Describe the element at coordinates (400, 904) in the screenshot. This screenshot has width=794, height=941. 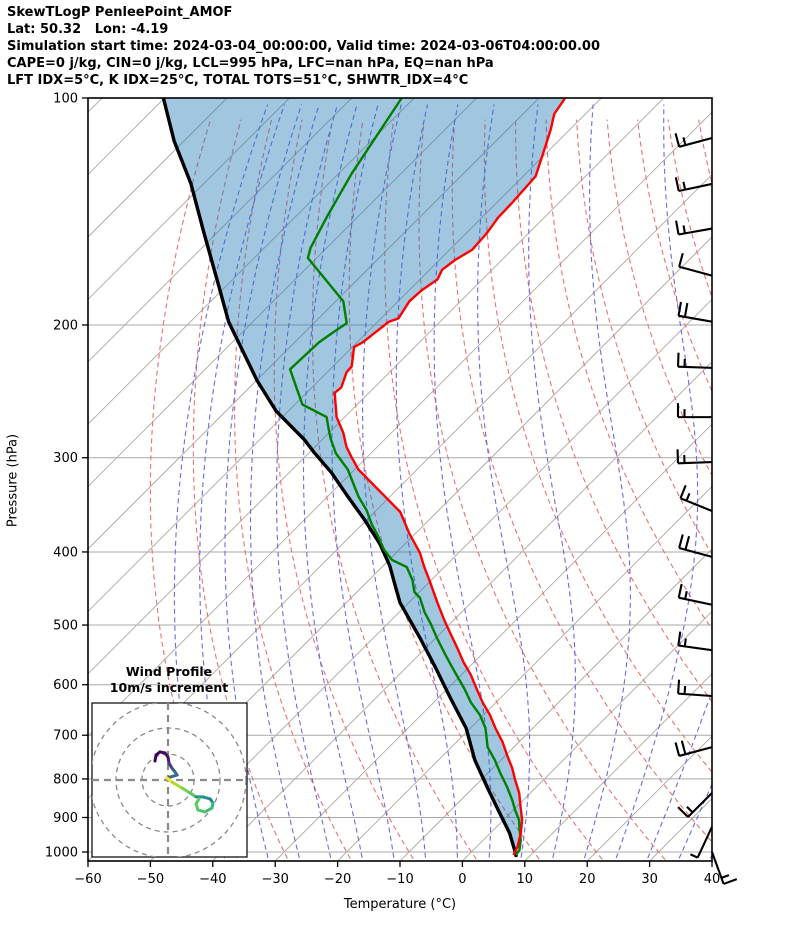
I see `x-axis-label: Temperature (°C)` at that location.